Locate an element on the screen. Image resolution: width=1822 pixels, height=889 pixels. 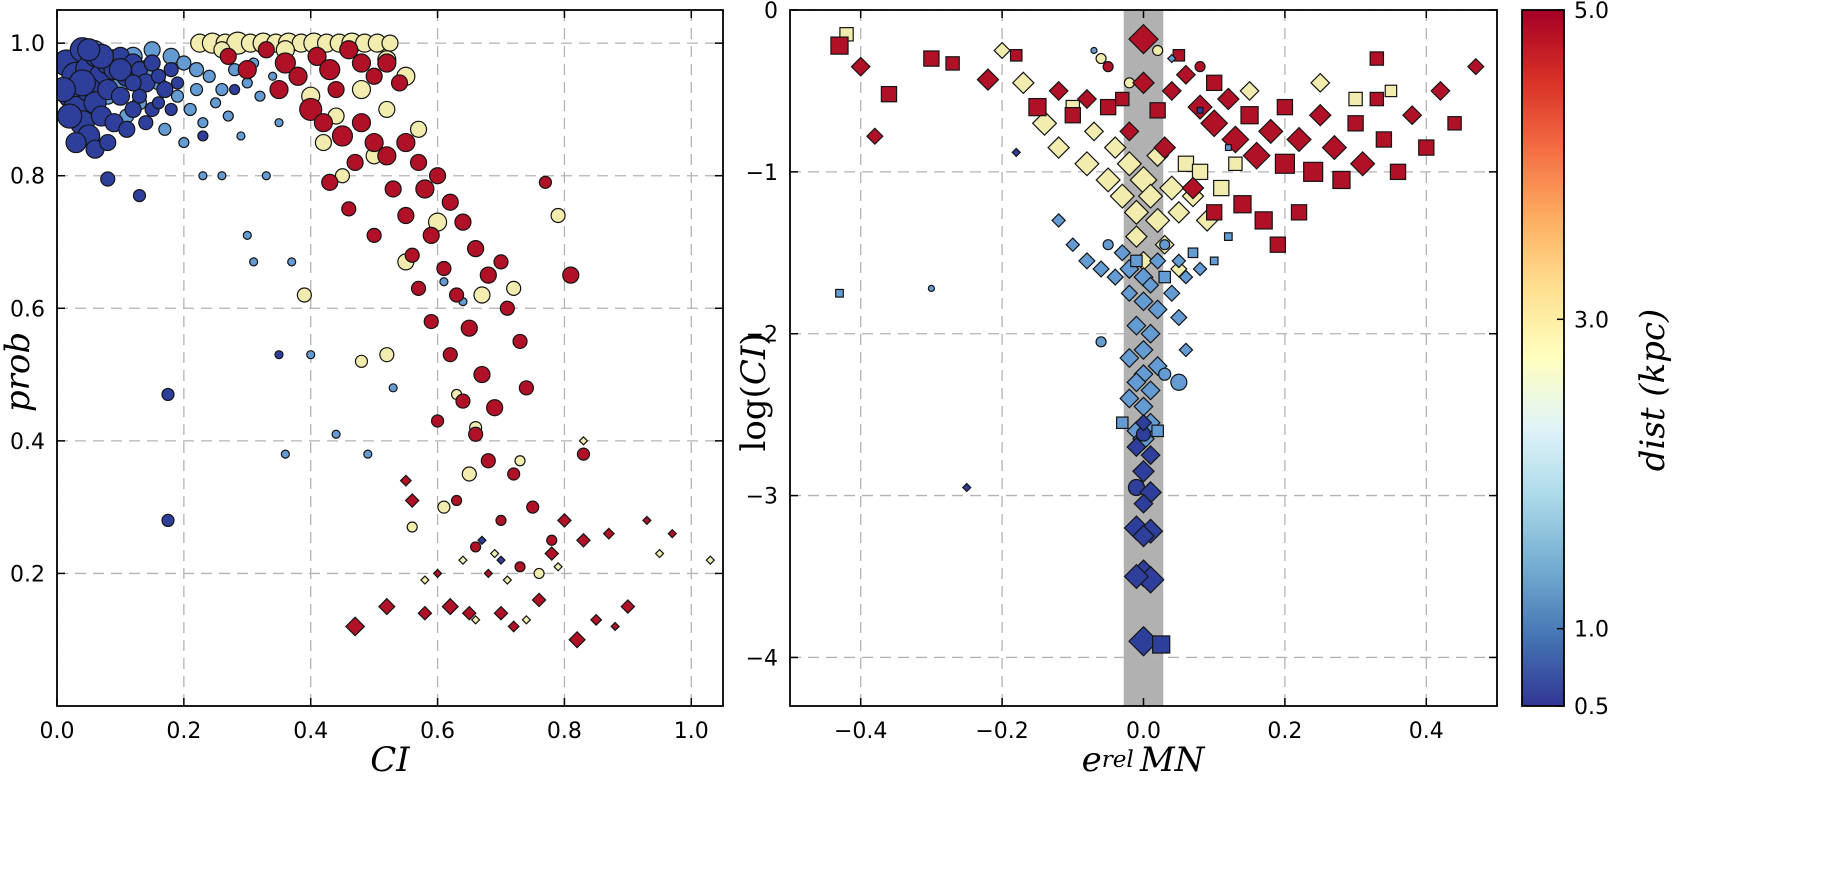
colorbar-label: dist (kpc) is located at coordinates (1653, 390).